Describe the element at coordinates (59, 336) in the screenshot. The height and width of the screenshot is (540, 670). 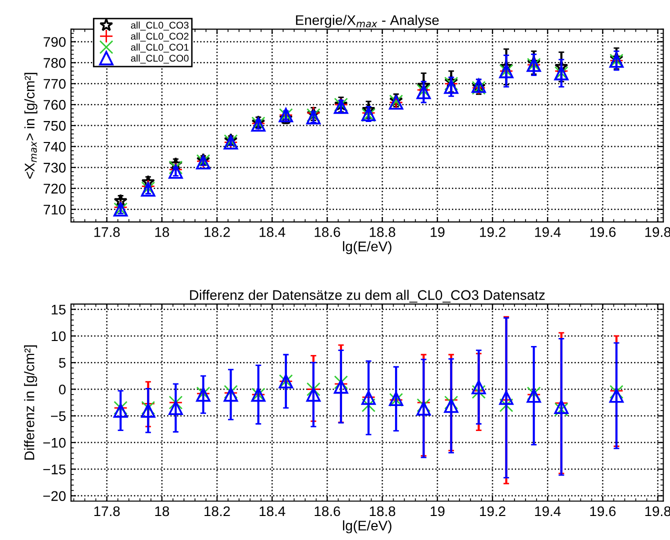
I see `y-tick-label: 10` at that location.